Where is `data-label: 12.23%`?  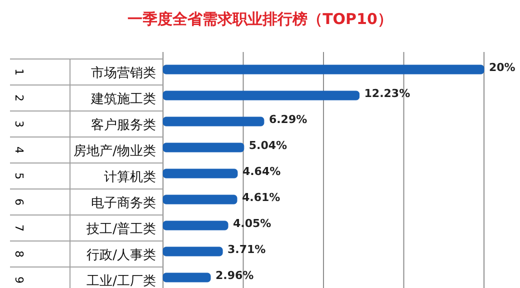 data-label: 12.23% is located at coordinates (387, 93).